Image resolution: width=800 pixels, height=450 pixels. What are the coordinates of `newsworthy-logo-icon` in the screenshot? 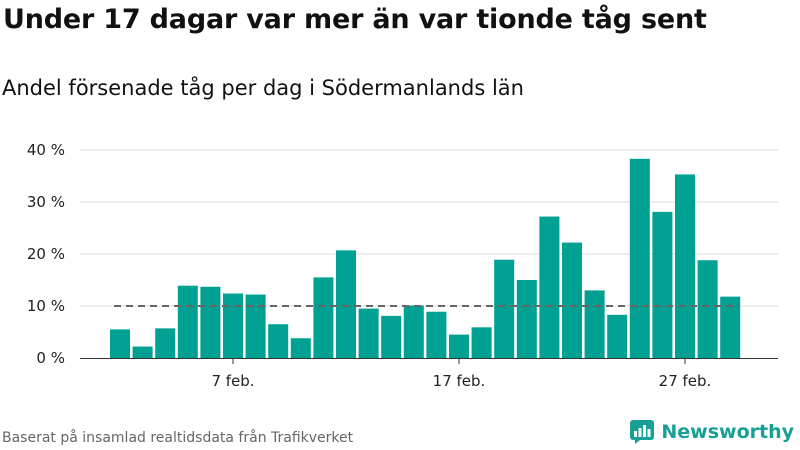 It's located at (642, 432).